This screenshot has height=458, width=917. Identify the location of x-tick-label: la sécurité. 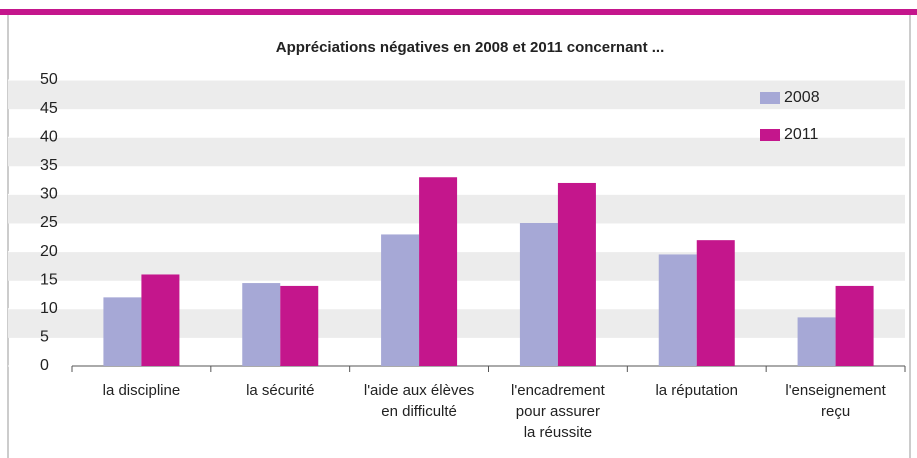
(280, 390).